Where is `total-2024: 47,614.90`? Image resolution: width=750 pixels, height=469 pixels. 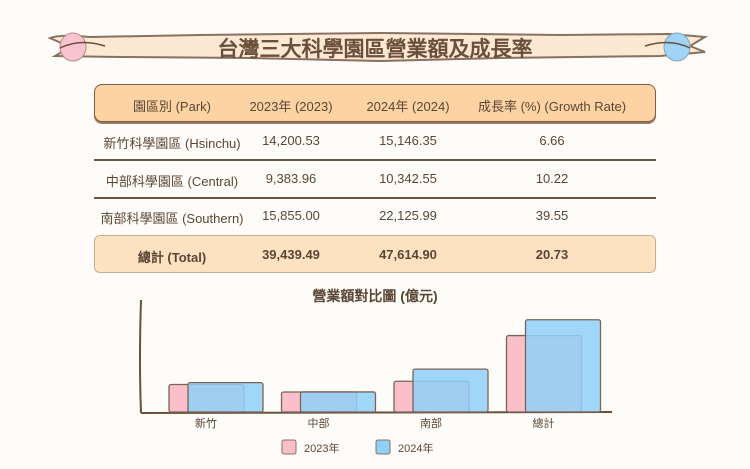
total-2024: 47,614.90 is located at coordinates (408, 254).